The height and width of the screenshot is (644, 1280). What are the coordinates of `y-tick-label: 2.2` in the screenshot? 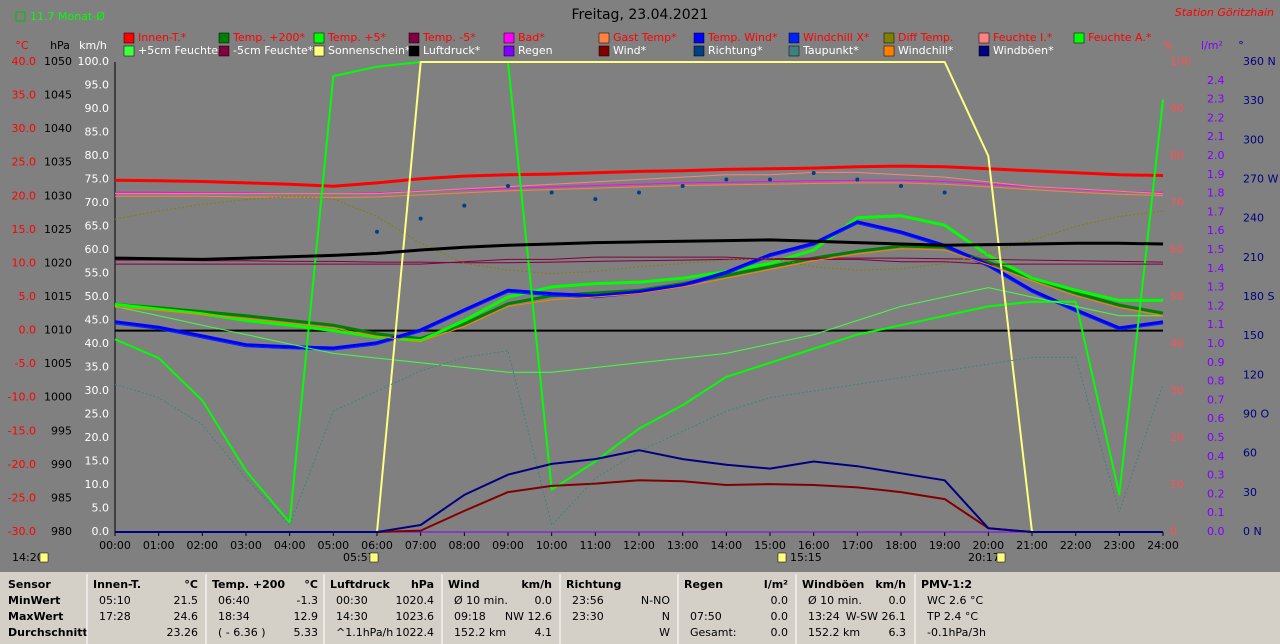 It's located at (1216, 117).